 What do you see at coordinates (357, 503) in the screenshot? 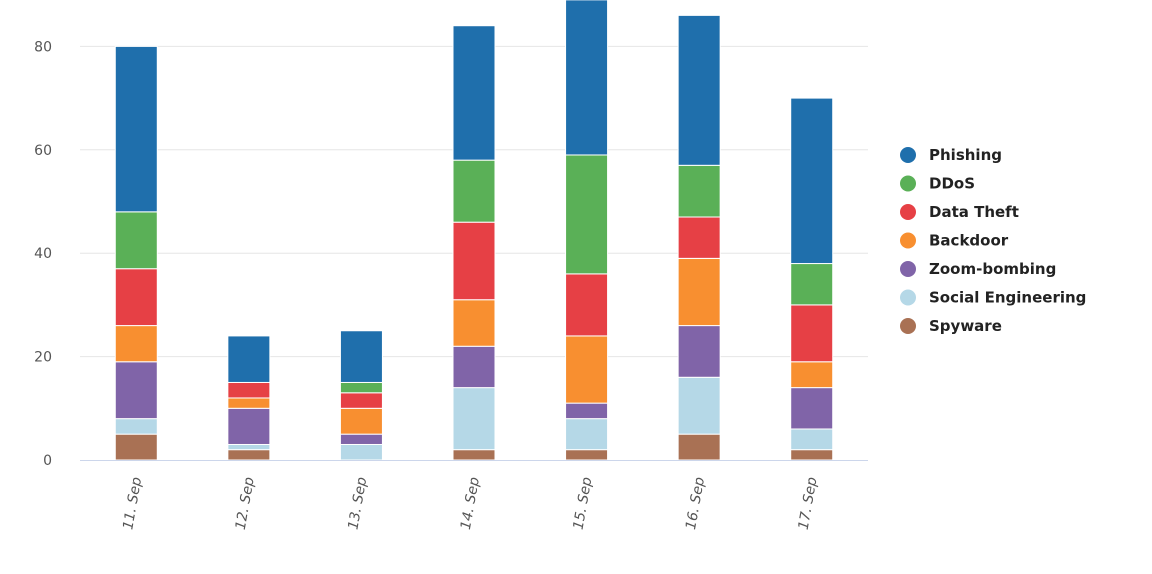
I see `x-tick-label: 13. Sep` at bounding box center [357, 503].